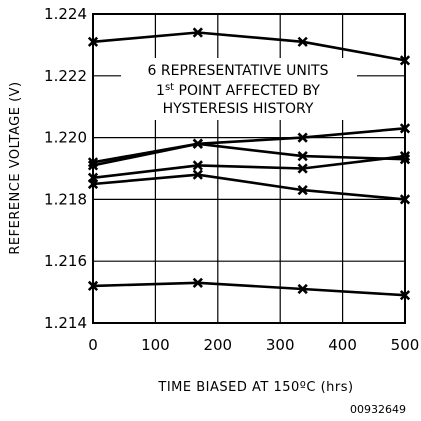  What do you see at coordinates (342, 345) in the screenshot?
I see `x-tick-label: 400` at bounding box center [342, 345].